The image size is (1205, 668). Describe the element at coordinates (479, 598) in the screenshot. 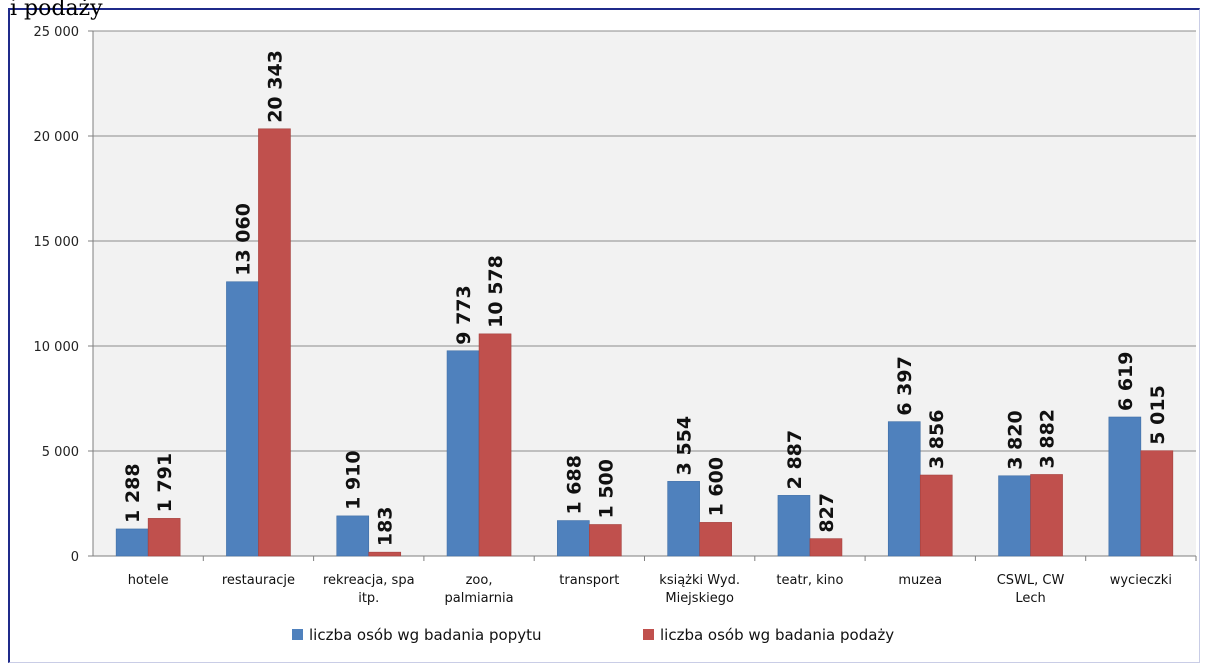

I see `category-label: palmiarnia` at that location.